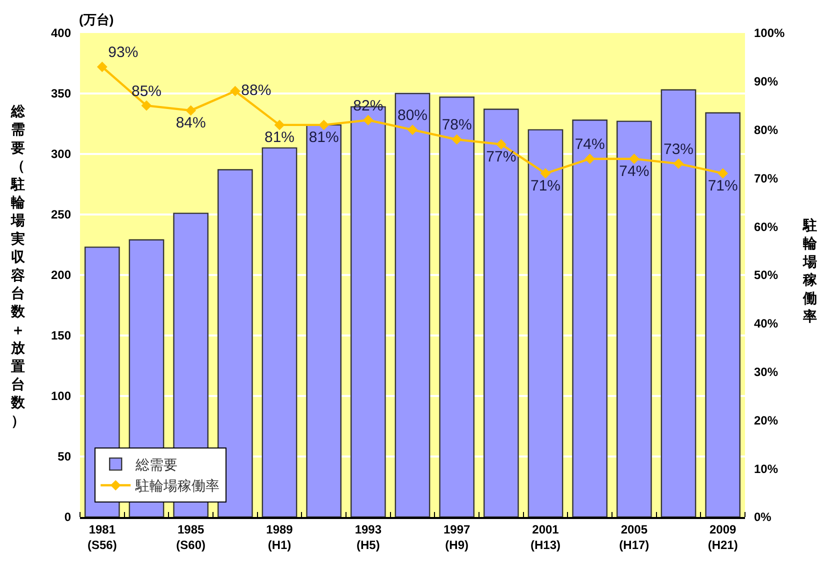  What do you see at coordinates (61, 335) in the screenshot?
I see `y-tick-label: 150` at bounding box center [61, 335].